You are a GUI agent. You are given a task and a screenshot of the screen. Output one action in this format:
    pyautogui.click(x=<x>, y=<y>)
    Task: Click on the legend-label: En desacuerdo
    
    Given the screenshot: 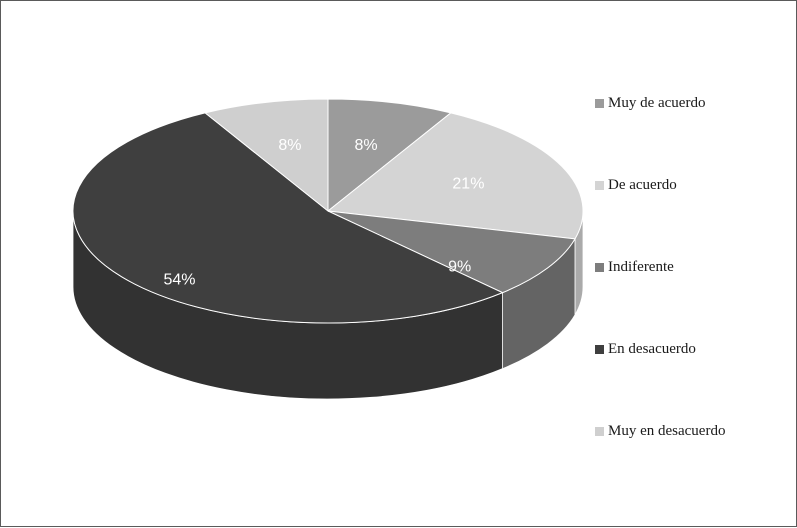 What is the action you would take?
    pyautogui.click(x=652, y=348)
    